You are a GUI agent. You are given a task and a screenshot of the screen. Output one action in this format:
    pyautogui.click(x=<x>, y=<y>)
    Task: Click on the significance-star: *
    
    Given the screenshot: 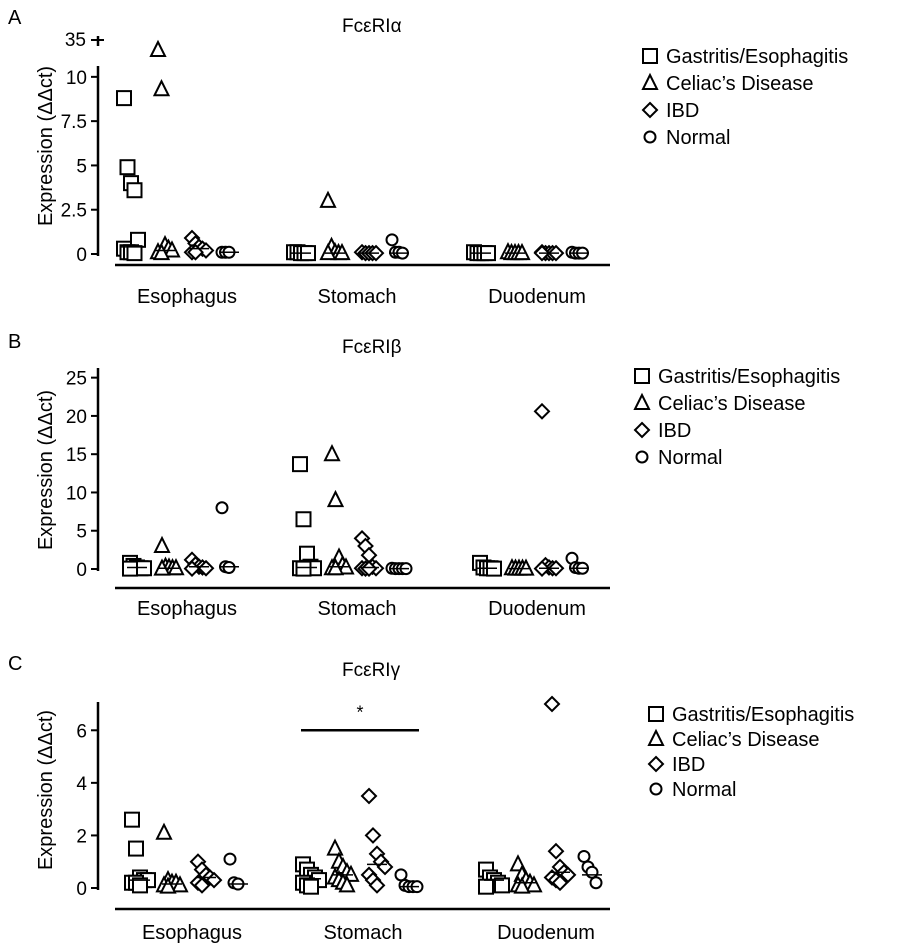 What is the action you would take?
    pyautogui.click(x=359, y=712)
    